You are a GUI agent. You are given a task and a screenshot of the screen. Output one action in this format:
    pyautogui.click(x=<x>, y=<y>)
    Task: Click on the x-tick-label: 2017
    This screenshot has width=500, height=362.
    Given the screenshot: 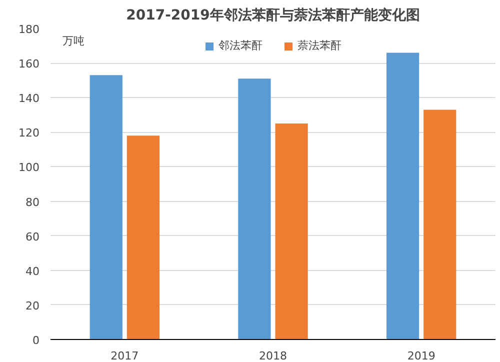 What is the action you would take?
    pyautogui.click(x=124, y=356)
    